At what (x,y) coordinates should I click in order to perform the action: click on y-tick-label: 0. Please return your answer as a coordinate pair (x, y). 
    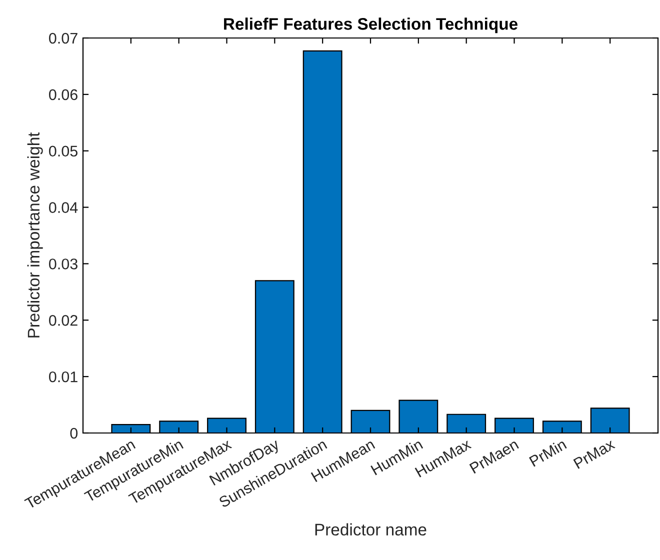
    Looking at the image, I should click on (74, 433).